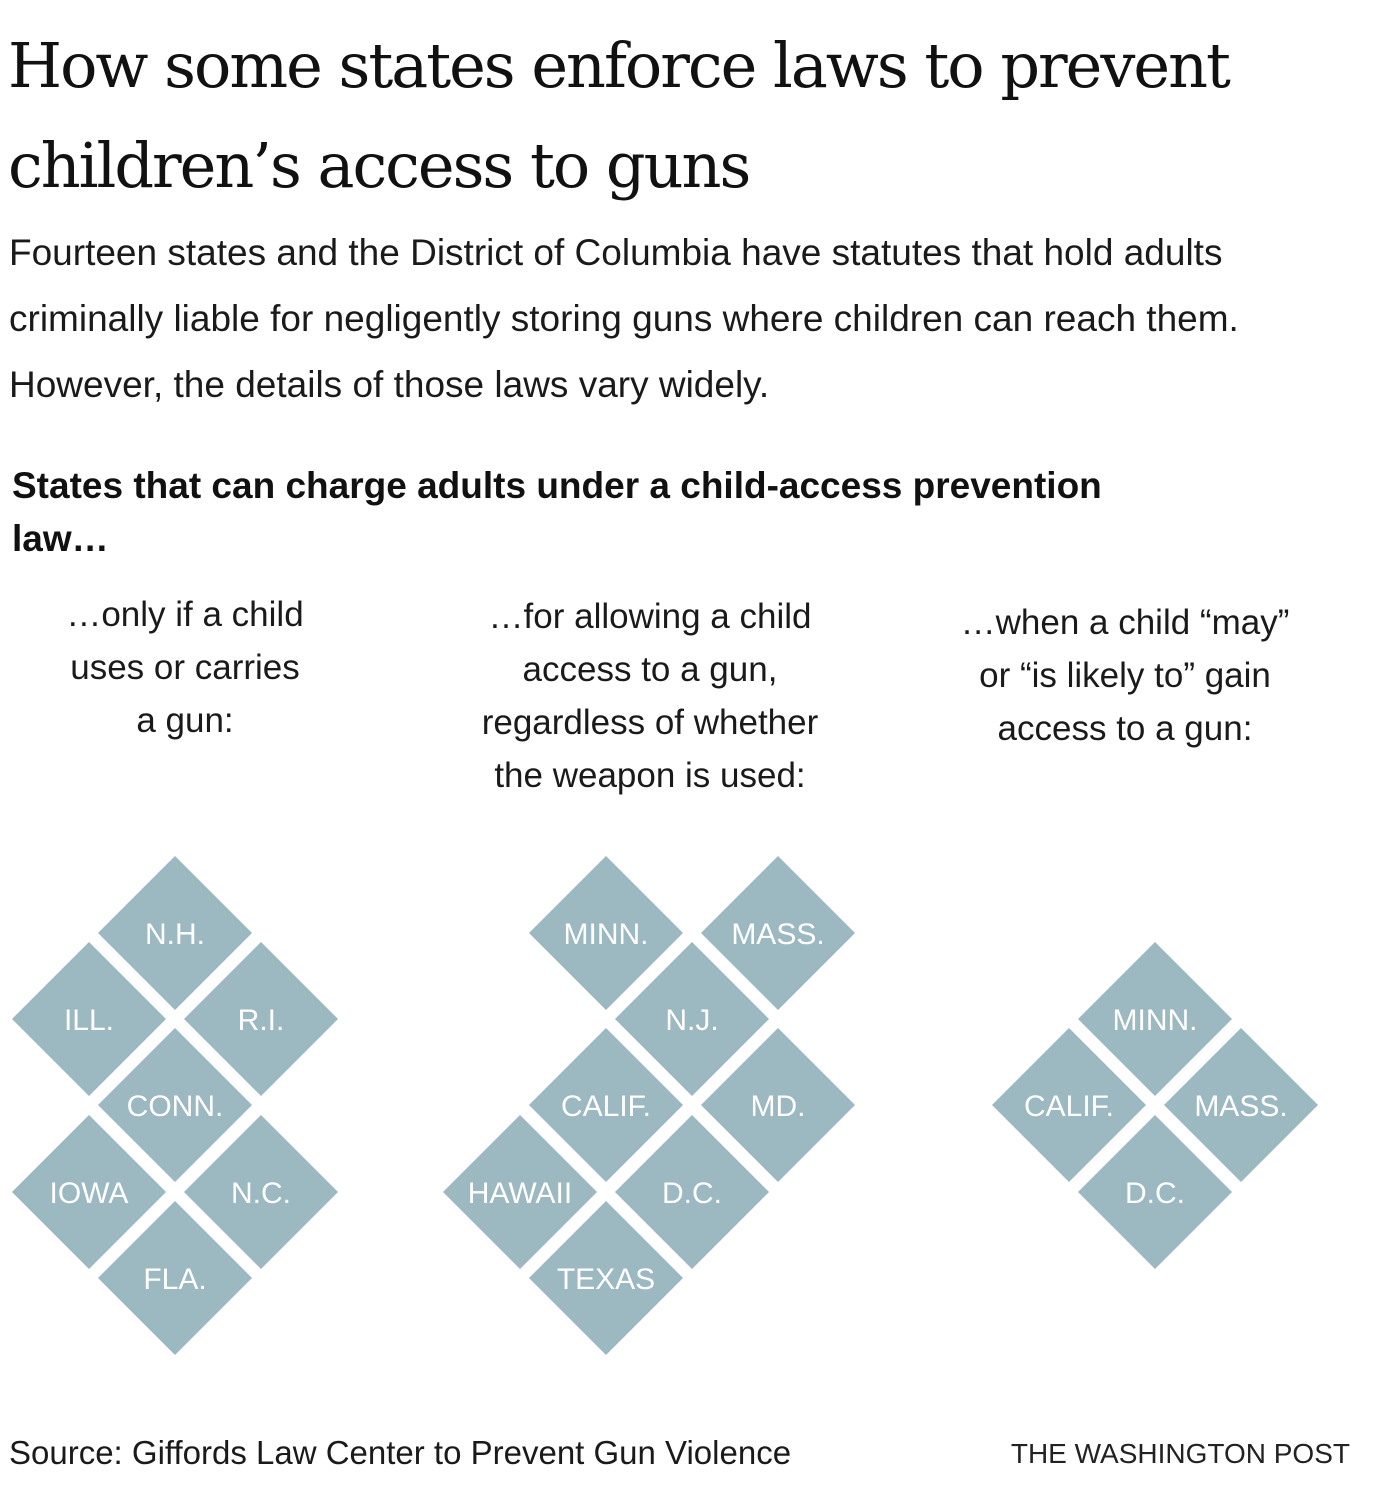 The image size is (1392, 1488). Describe the element at coordinates (185, 720) in the screenshot. I see `group-1-heading-line: a gun:` at that location.